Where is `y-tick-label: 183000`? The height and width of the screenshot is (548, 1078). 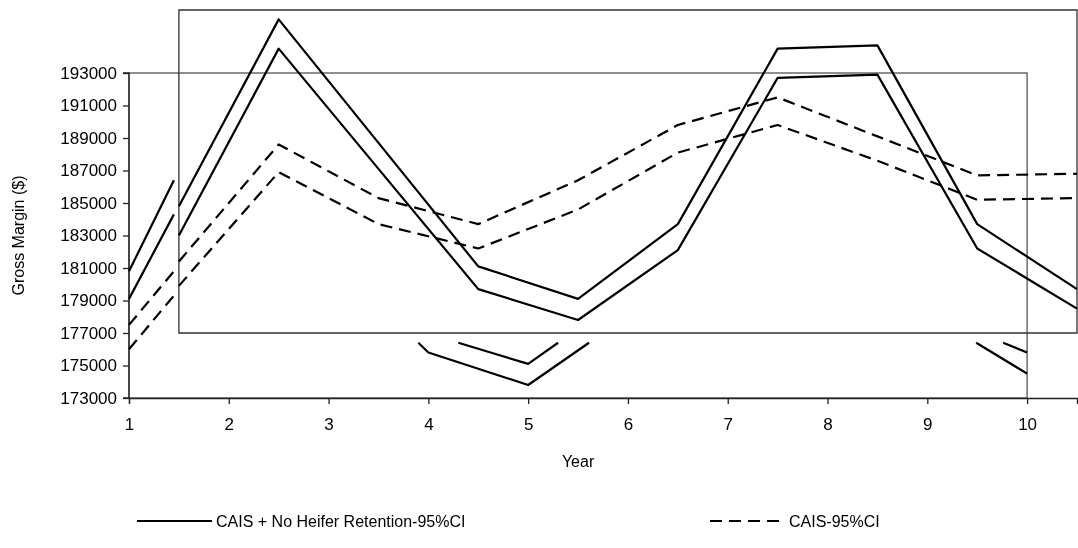
y-tick-label: 183000 is located at coordinates (88, 236).